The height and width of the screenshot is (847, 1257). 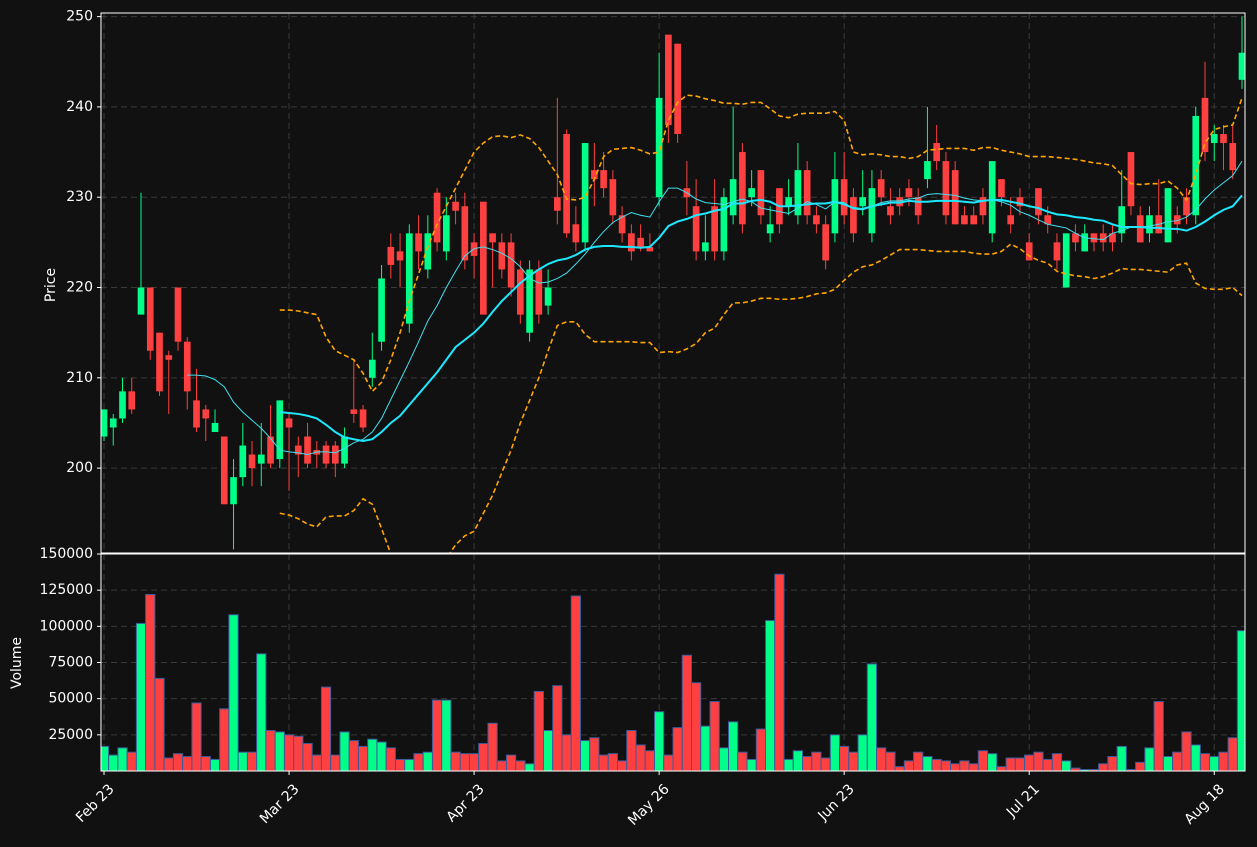 I want to click on volume-tick-label: 25000, so click(x=70, y=735).